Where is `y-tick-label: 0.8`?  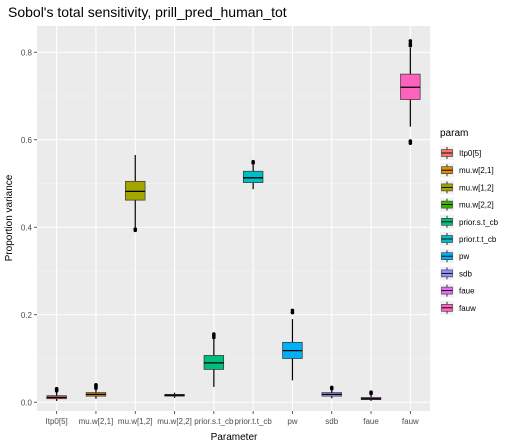
y-tick-label: 0.8 is located at coordinates (27, 52).